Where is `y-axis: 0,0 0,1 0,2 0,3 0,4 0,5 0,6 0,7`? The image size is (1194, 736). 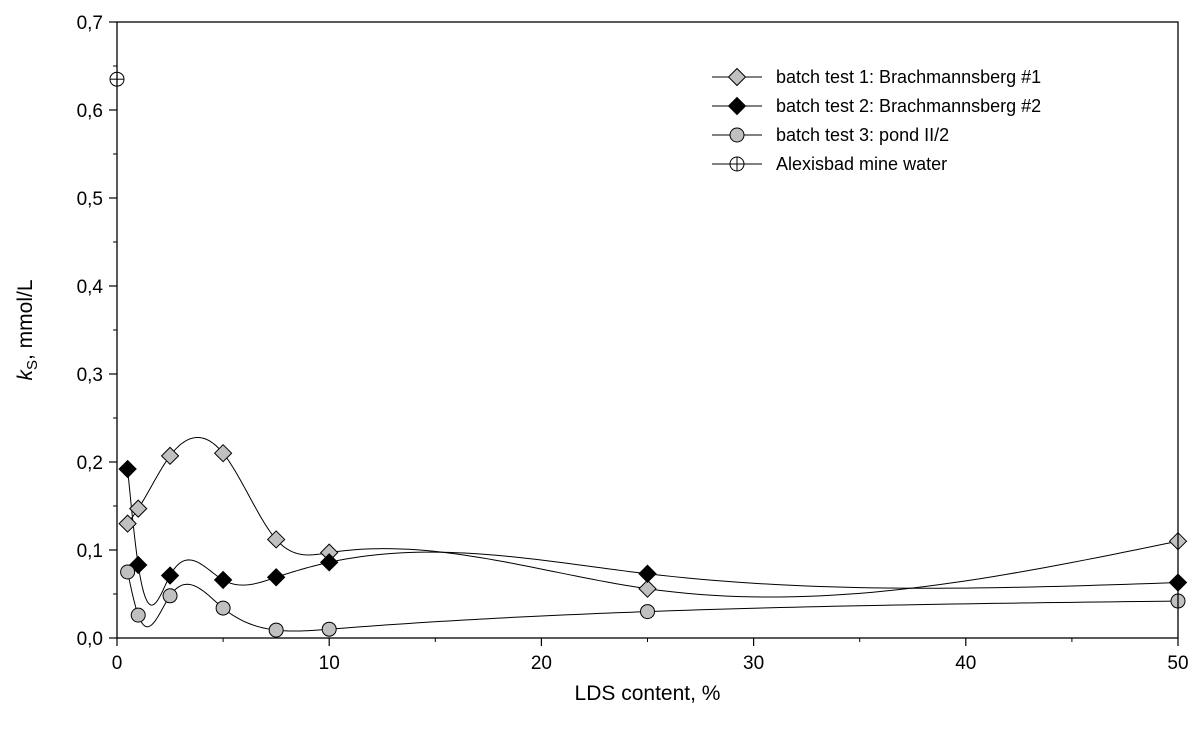 y-axis: 0,0 0,1 0,2 0,3 0,4 0,5 0,6 0,7 is located at coordinates (97, 331).